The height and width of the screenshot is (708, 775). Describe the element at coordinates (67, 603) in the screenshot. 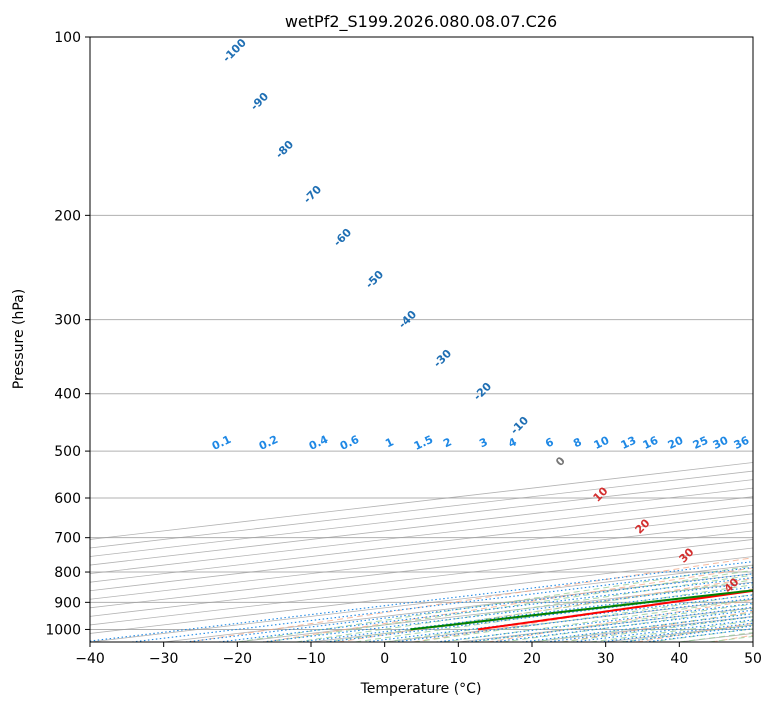

I see `y-tick-label: 900` at that location.